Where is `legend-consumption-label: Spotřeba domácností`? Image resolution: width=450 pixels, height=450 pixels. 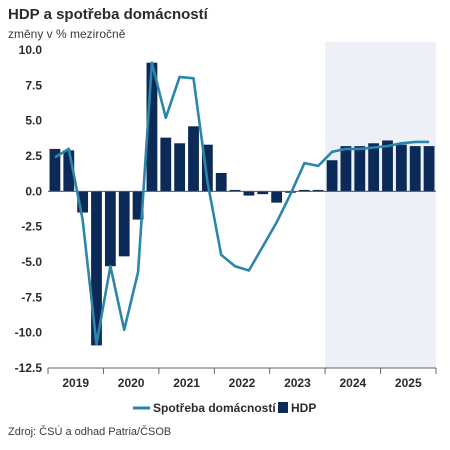 legend-consumption-label: Spotřeba domácností is located at coordinates (214, 408).